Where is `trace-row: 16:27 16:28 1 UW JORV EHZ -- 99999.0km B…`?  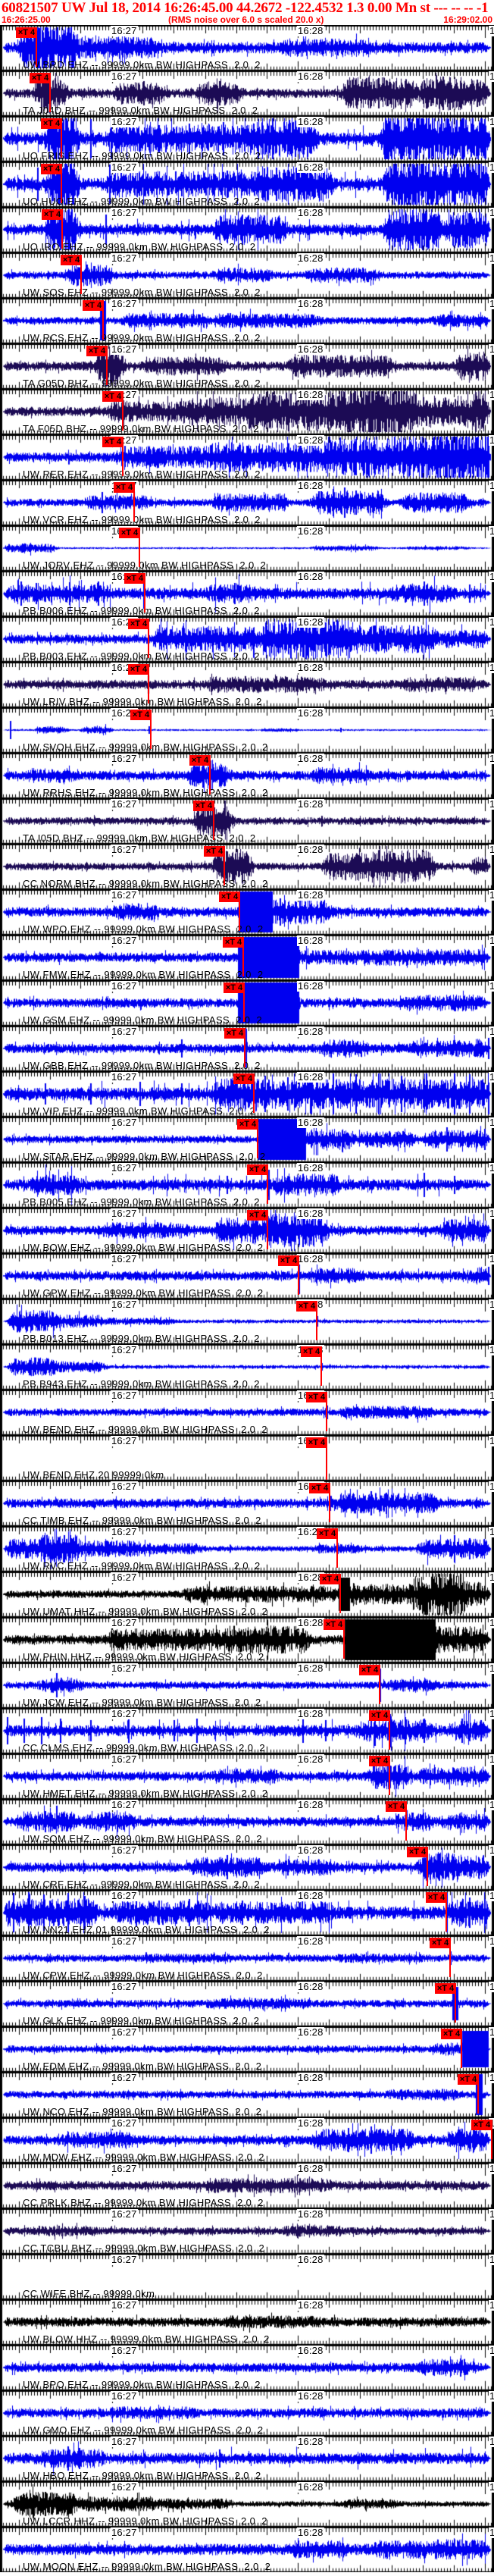 trace-row: 16:27 16:28 1 UW JORV EHZ -- 99999.0km B… is located at coordinates (247, 548).